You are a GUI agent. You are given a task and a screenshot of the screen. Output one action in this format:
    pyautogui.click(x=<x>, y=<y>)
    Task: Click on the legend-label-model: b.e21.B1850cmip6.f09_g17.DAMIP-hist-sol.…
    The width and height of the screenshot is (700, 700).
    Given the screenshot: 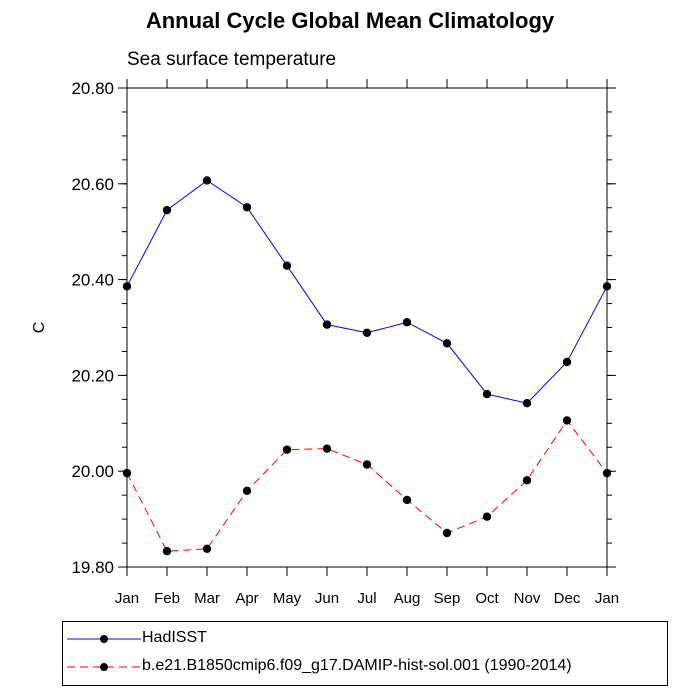 What is the action you would take?
    pyautogui.click(x=357, y=665)
    